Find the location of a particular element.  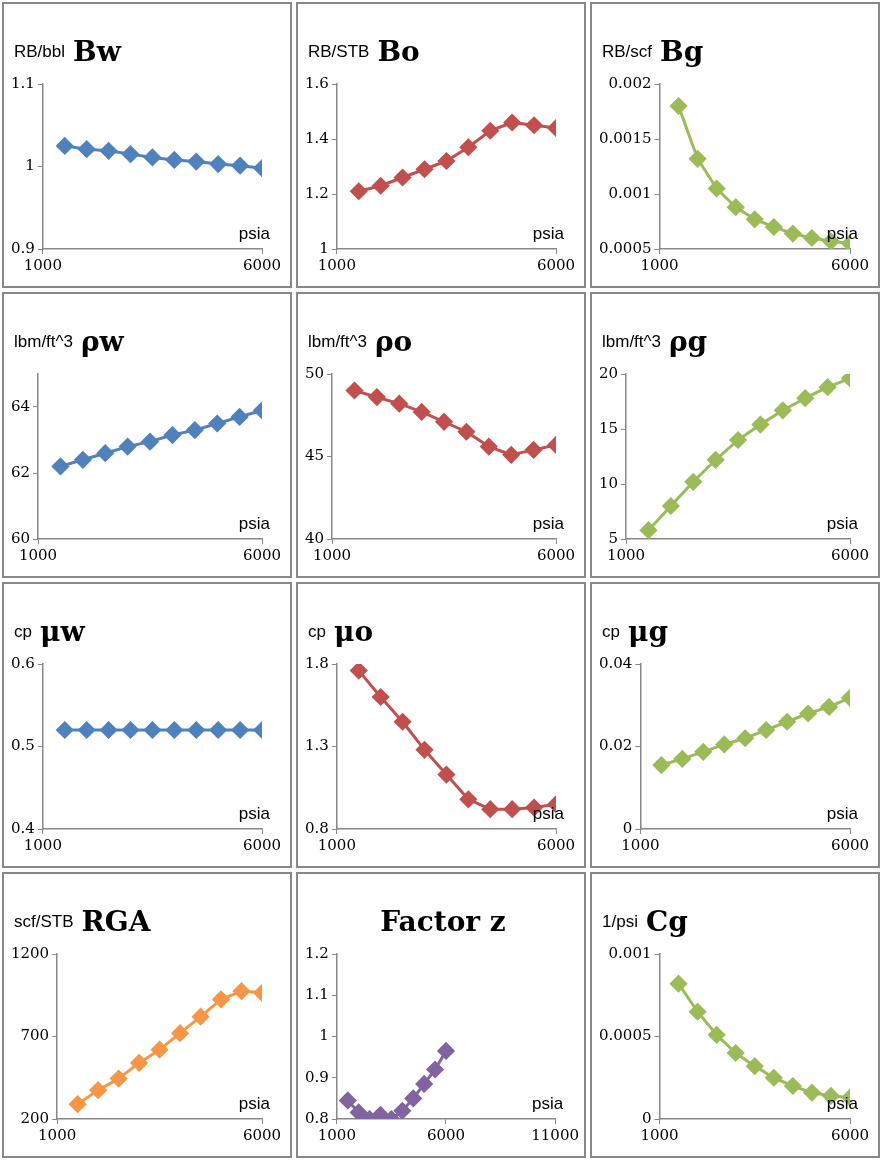

y-tick-label: 1 is located at coordinates (30, 165).